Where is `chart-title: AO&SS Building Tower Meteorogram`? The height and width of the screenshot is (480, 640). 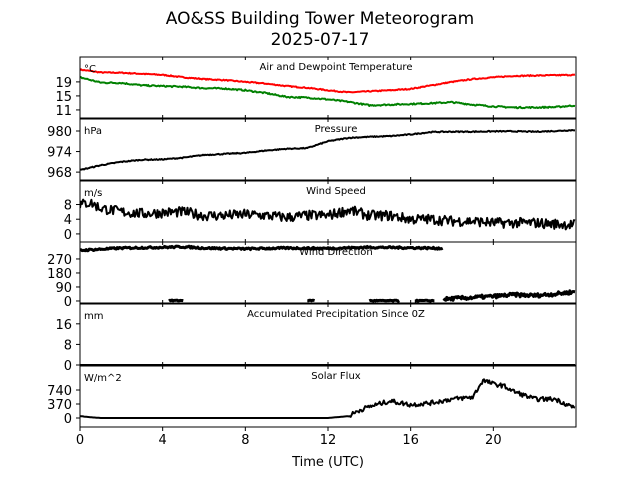
chart-title: AO&SS Building Tower Meteorogram is located at coordinates (320, 19).